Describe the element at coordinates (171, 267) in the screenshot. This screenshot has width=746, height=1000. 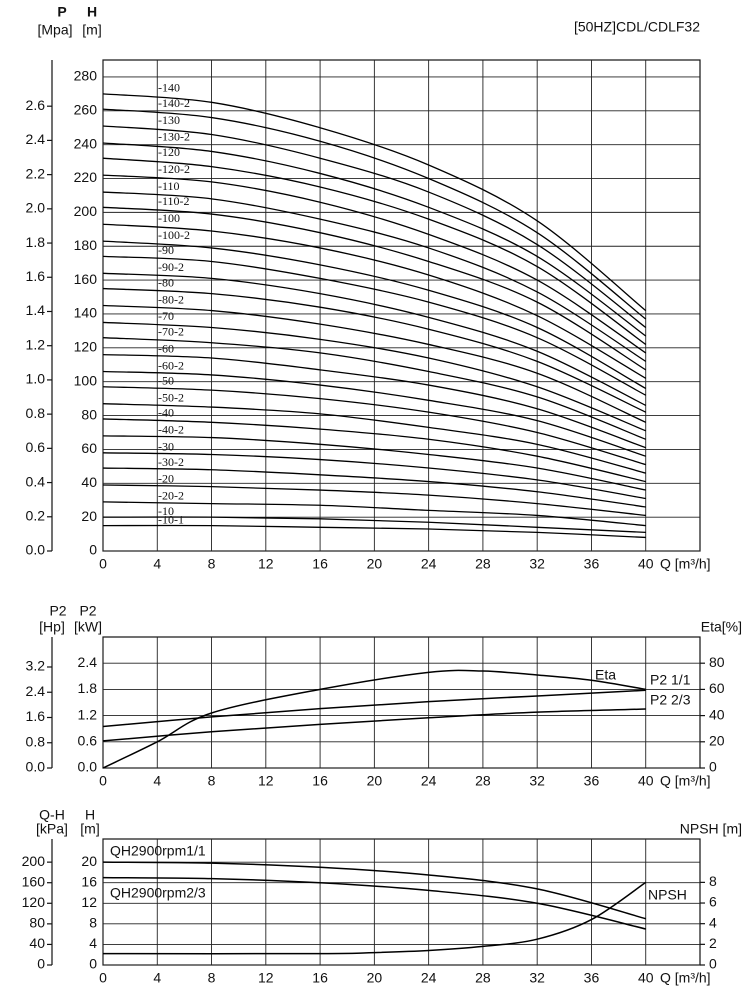
I see `series-label: -90-2` at that location.